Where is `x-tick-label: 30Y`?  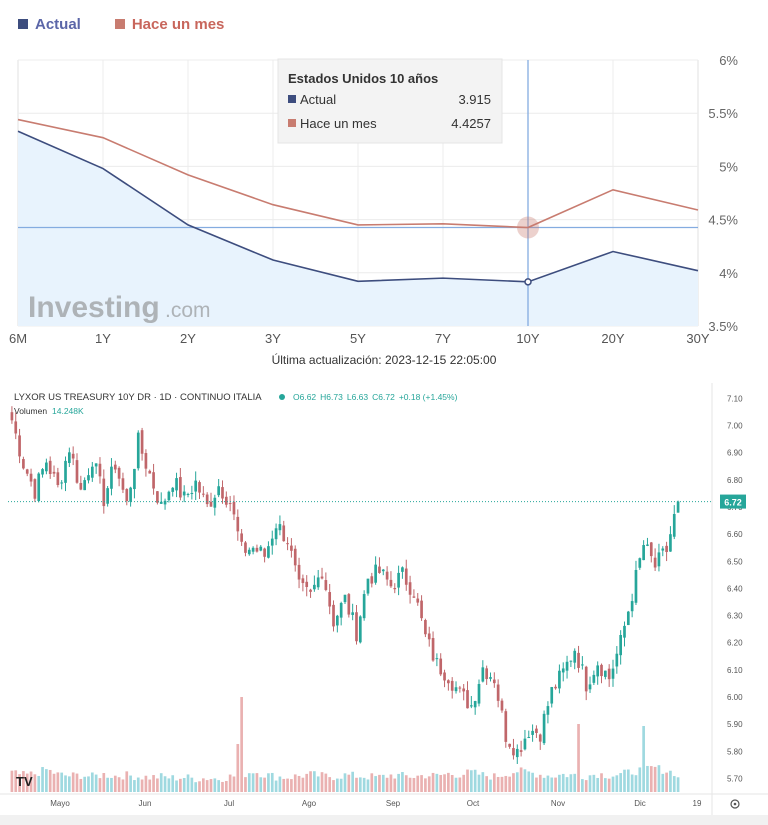
x-tick-label: 30Y is located at coordinates (697, 338).